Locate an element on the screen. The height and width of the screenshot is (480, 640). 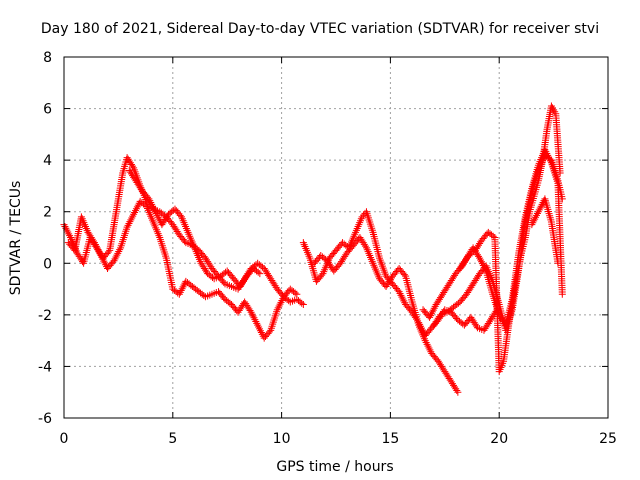
y-tick-label: 2 is located at coordinates (47, 213).